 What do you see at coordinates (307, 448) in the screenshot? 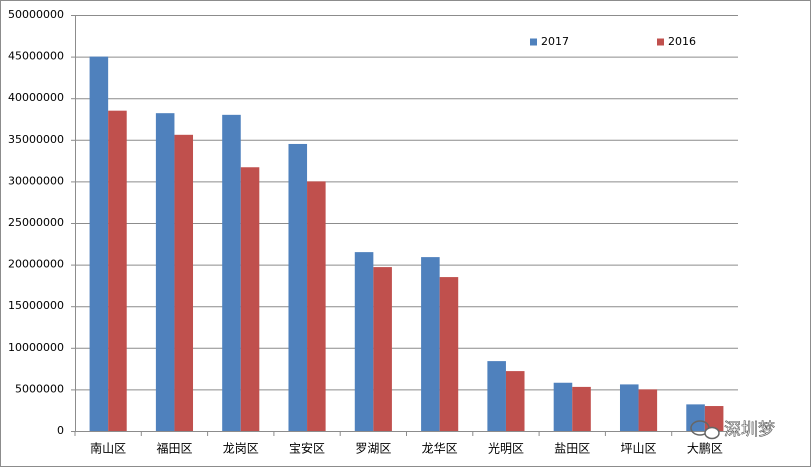
I see `x-tick-label: 宝安区` at bounding box center [307, 448].